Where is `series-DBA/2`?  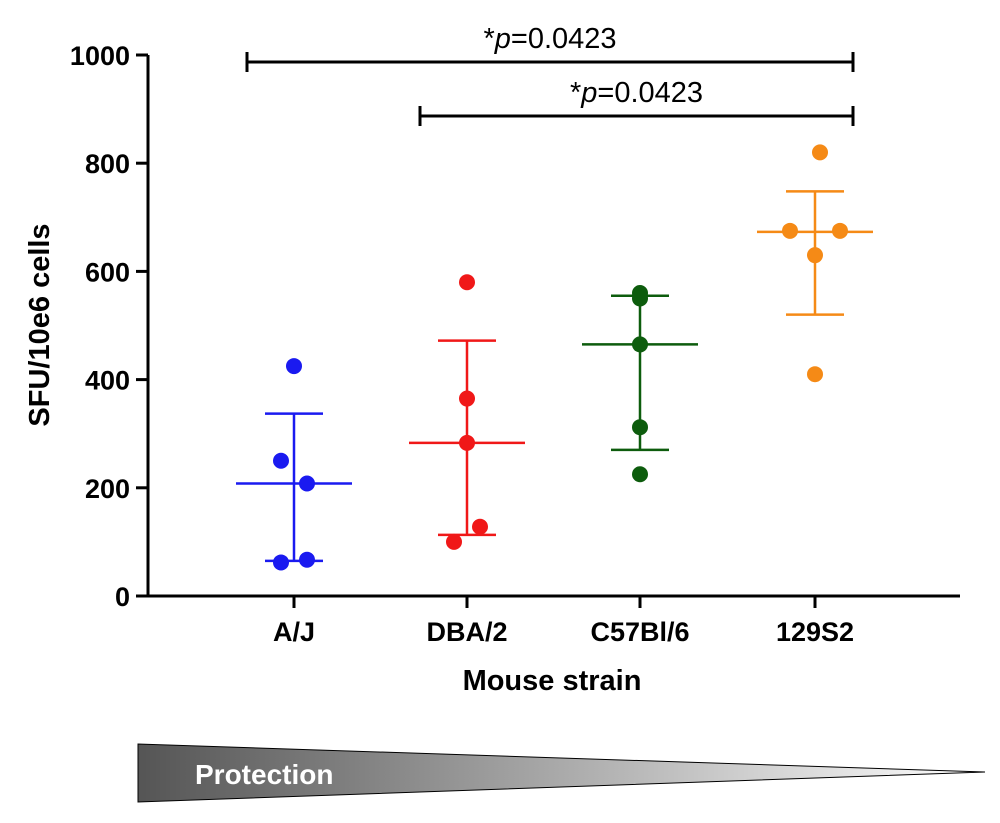 series-DBA/2 is located at coordinates (467, 412).